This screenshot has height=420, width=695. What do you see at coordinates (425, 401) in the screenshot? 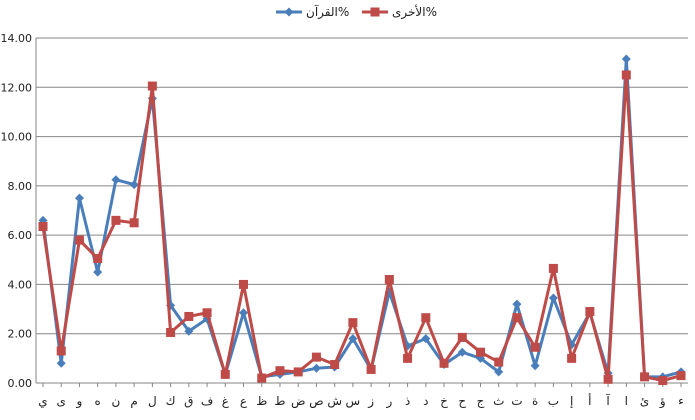
I see `x-category-label: د` at bounding box center [425, 401].